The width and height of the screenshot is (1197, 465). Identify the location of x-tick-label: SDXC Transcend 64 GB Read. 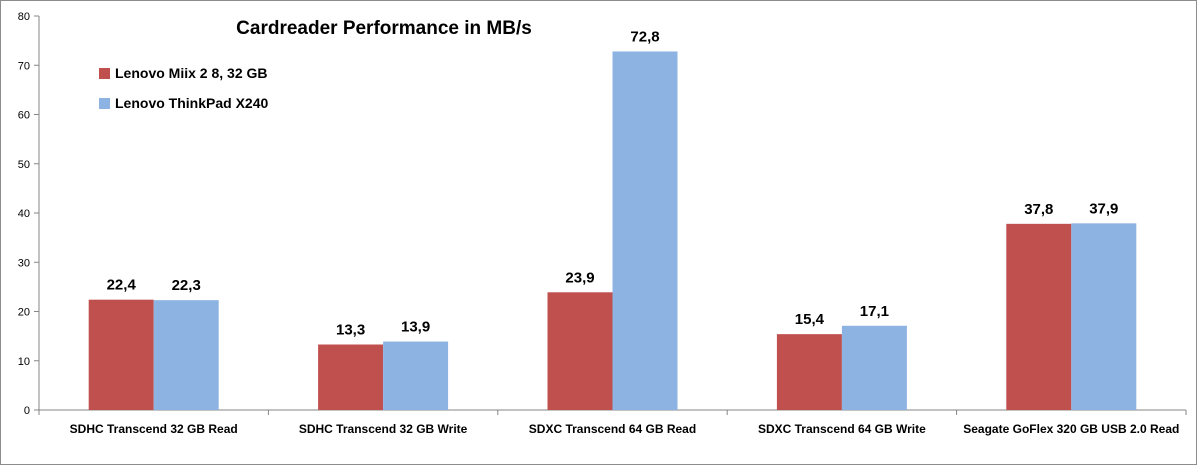
(612, 429).